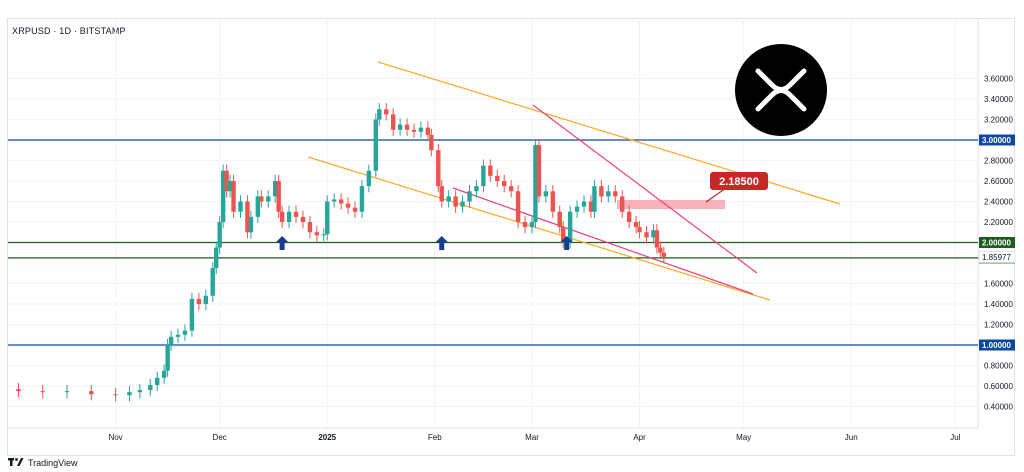 The width and height of the screenshot is (1024, 472). What do you see at coordinates (998, 366) in the screenshot?
I see `price-tick-label: 0.80000` at bounding box center [998, 366].